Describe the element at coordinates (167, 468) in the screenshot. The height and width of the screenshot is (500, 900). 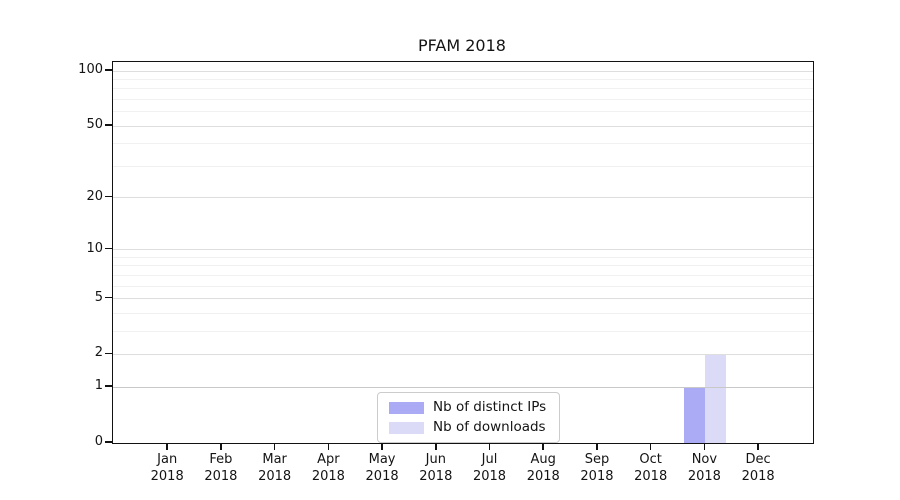
I see `x-tick-label: Jan 2018` at that location.